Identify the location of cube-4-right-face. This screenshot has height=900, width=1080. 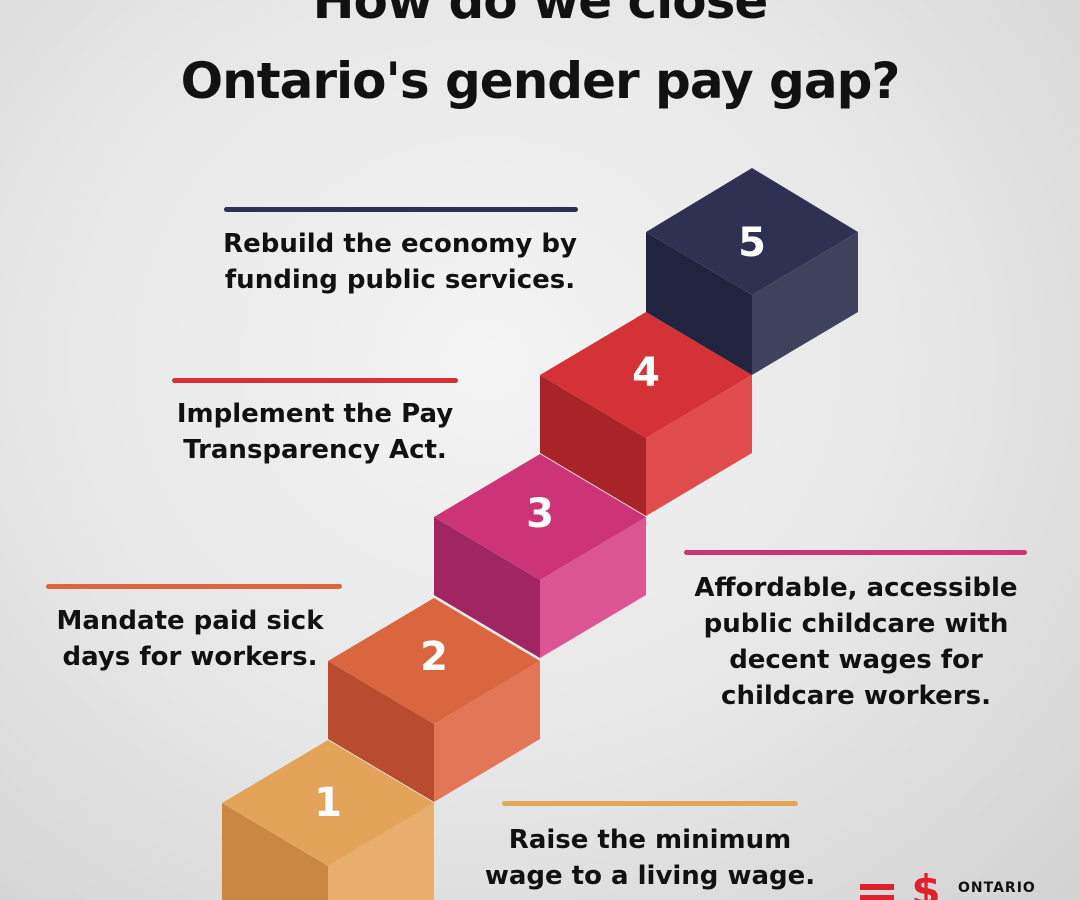
(699, 445).